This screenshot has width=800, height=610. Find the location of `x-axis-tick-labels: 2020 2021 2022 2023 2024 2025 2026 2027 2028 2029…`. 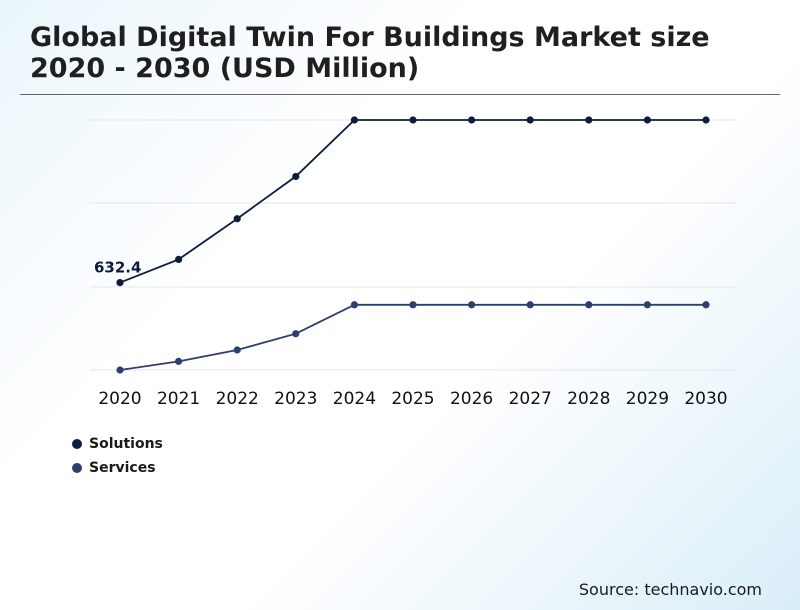

x-axis-tick-labels: 2020 2021 2022 2023 2024 2025 2026 2027 2028 2029… is located at coordinates (412, 399).